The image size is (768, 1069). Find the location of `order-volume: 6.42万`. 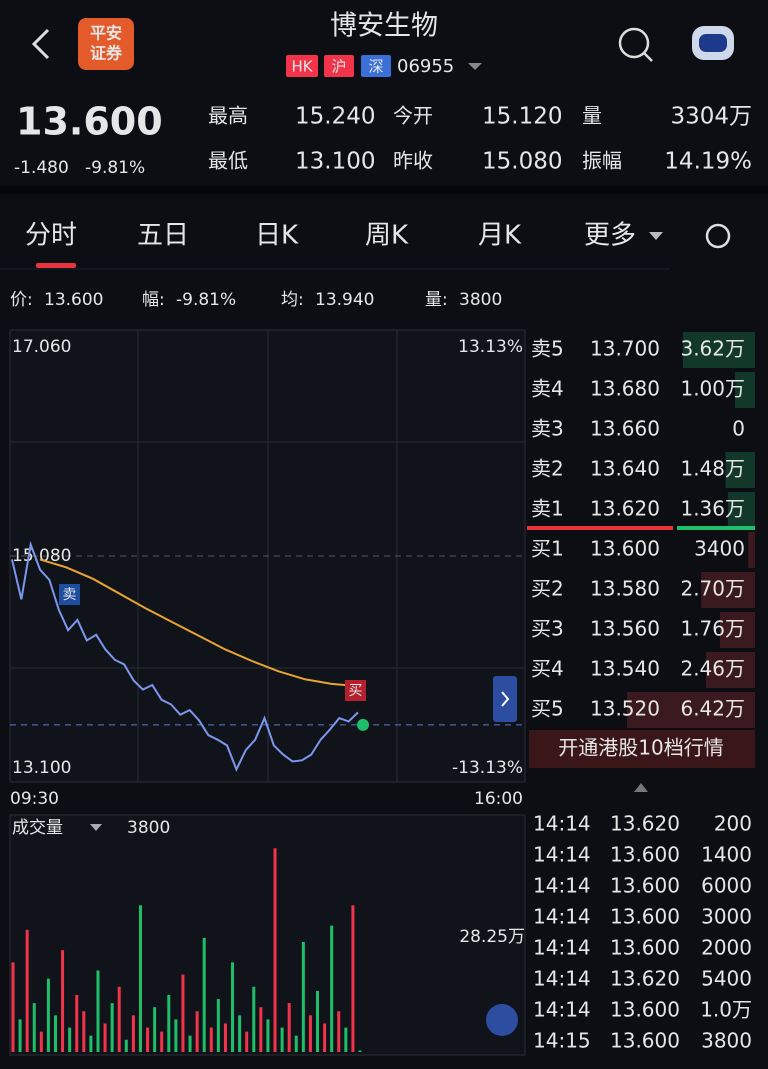

order-volume: 6.42万 is located at coordinates (712, 709).